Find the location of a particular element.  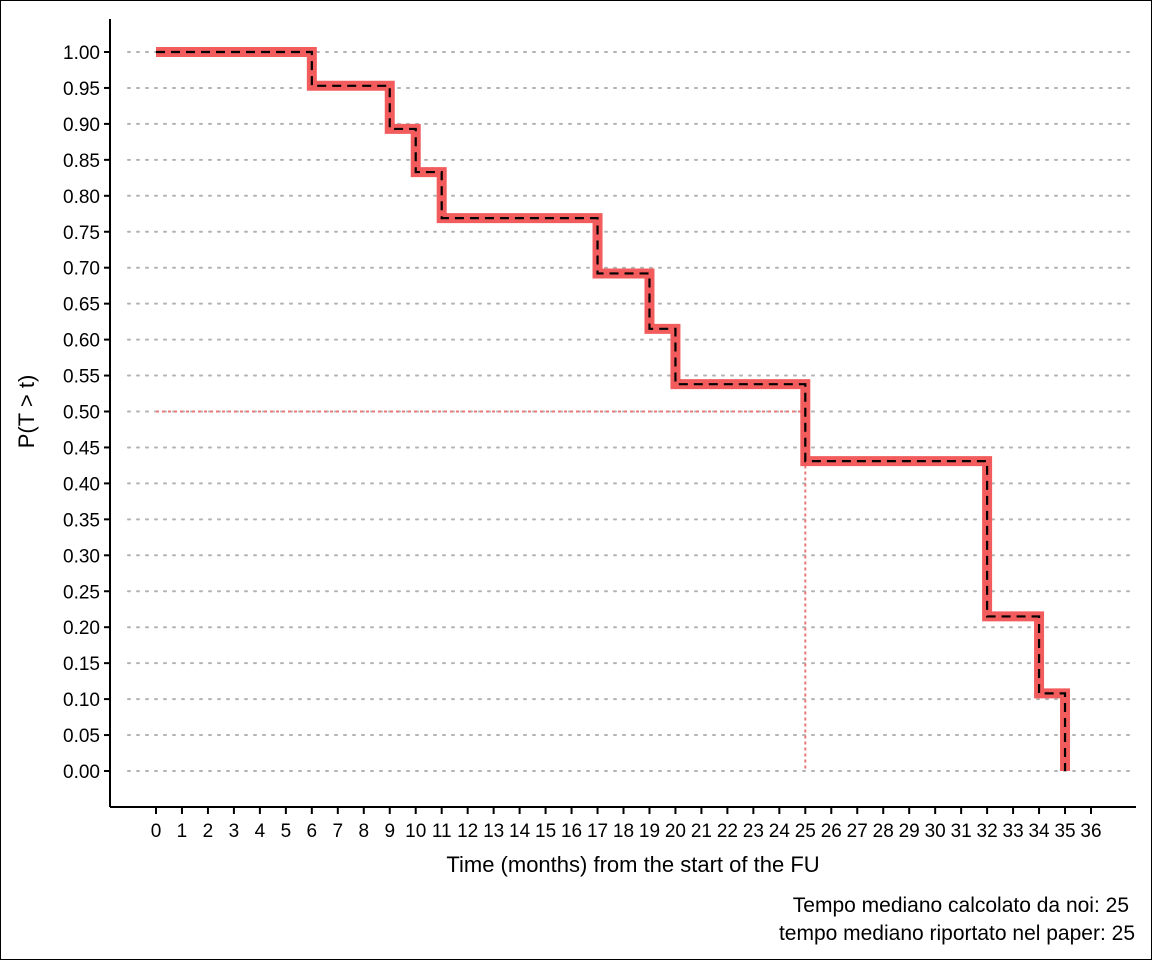

x-tick-label: 15 is located at coordinates (545, 831).